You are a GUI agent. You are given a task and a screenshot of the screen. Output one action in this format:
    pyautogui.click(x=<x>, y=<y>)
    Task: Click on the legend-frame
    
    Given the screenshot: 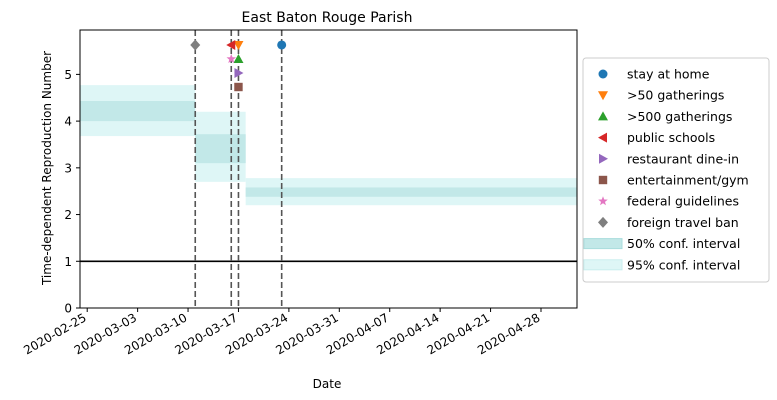 What is the action you would take?
    pyautogui.click(x=676, y=170)
    